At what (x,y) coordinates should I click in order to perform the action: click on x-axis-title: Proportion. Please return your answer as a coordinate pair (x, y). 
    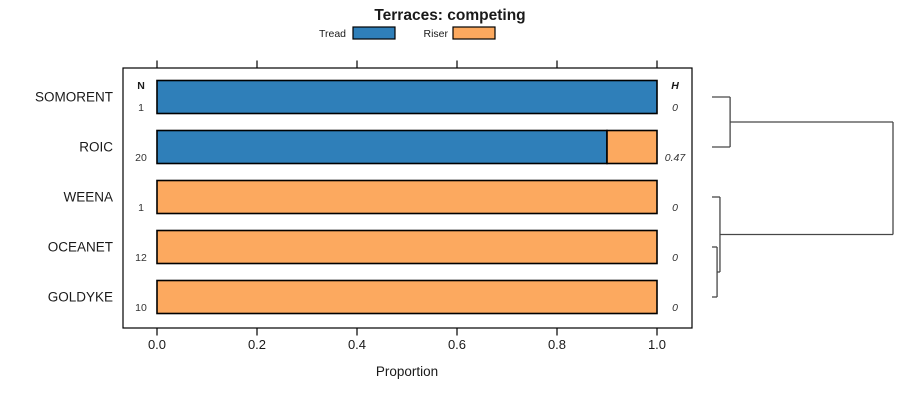
    Looking at the image, I should click on (407, 371).